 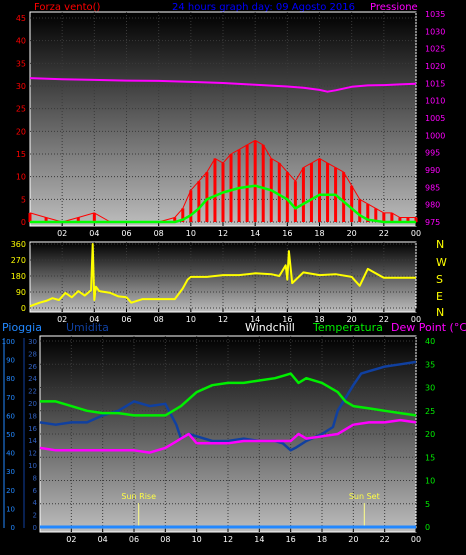 What do you see at coordinates (432, 170) in the screenshot?
I see `pressure-tick-label: 990` at bounding box center [432, 170].